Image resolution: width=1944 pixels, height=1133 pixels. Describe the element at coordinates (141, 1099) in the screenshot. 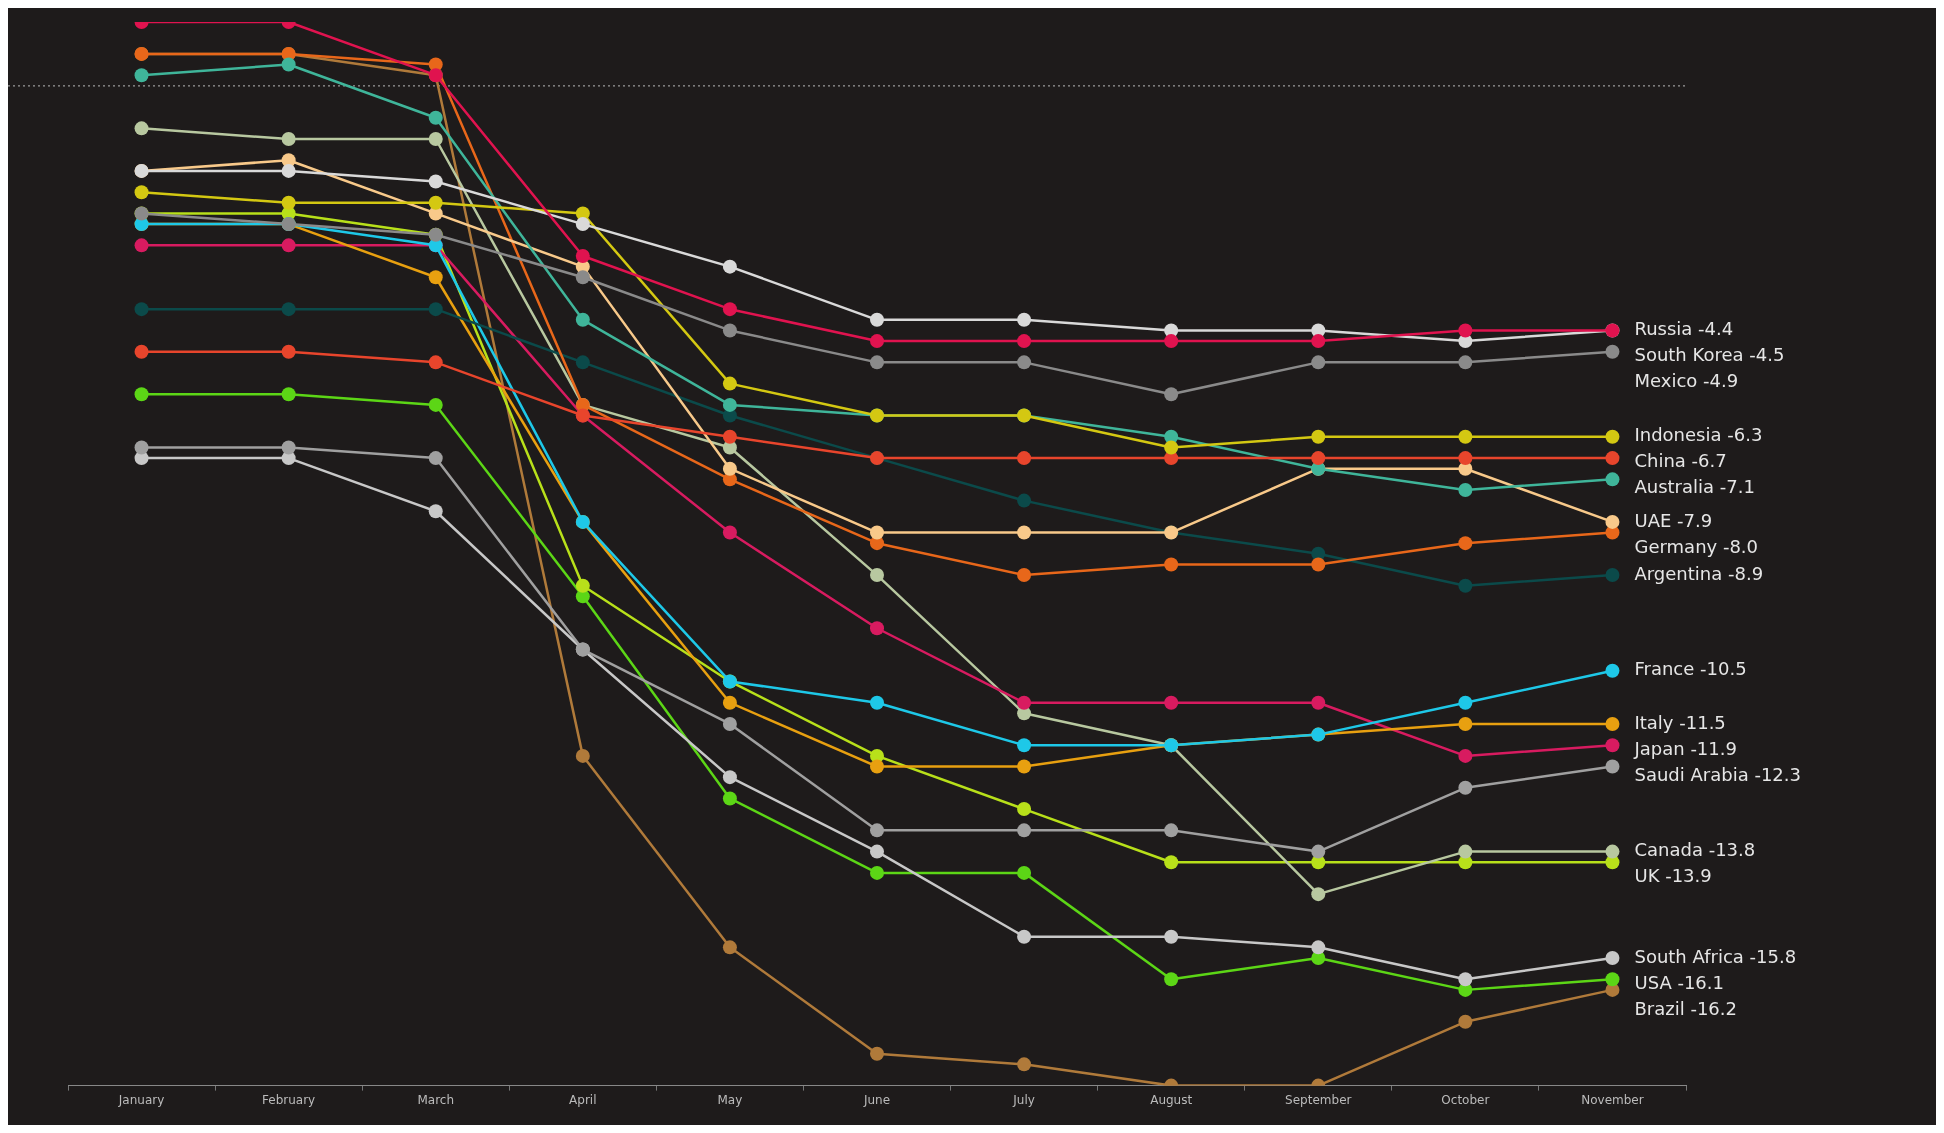

I see `x-tick-label: January` at that location.